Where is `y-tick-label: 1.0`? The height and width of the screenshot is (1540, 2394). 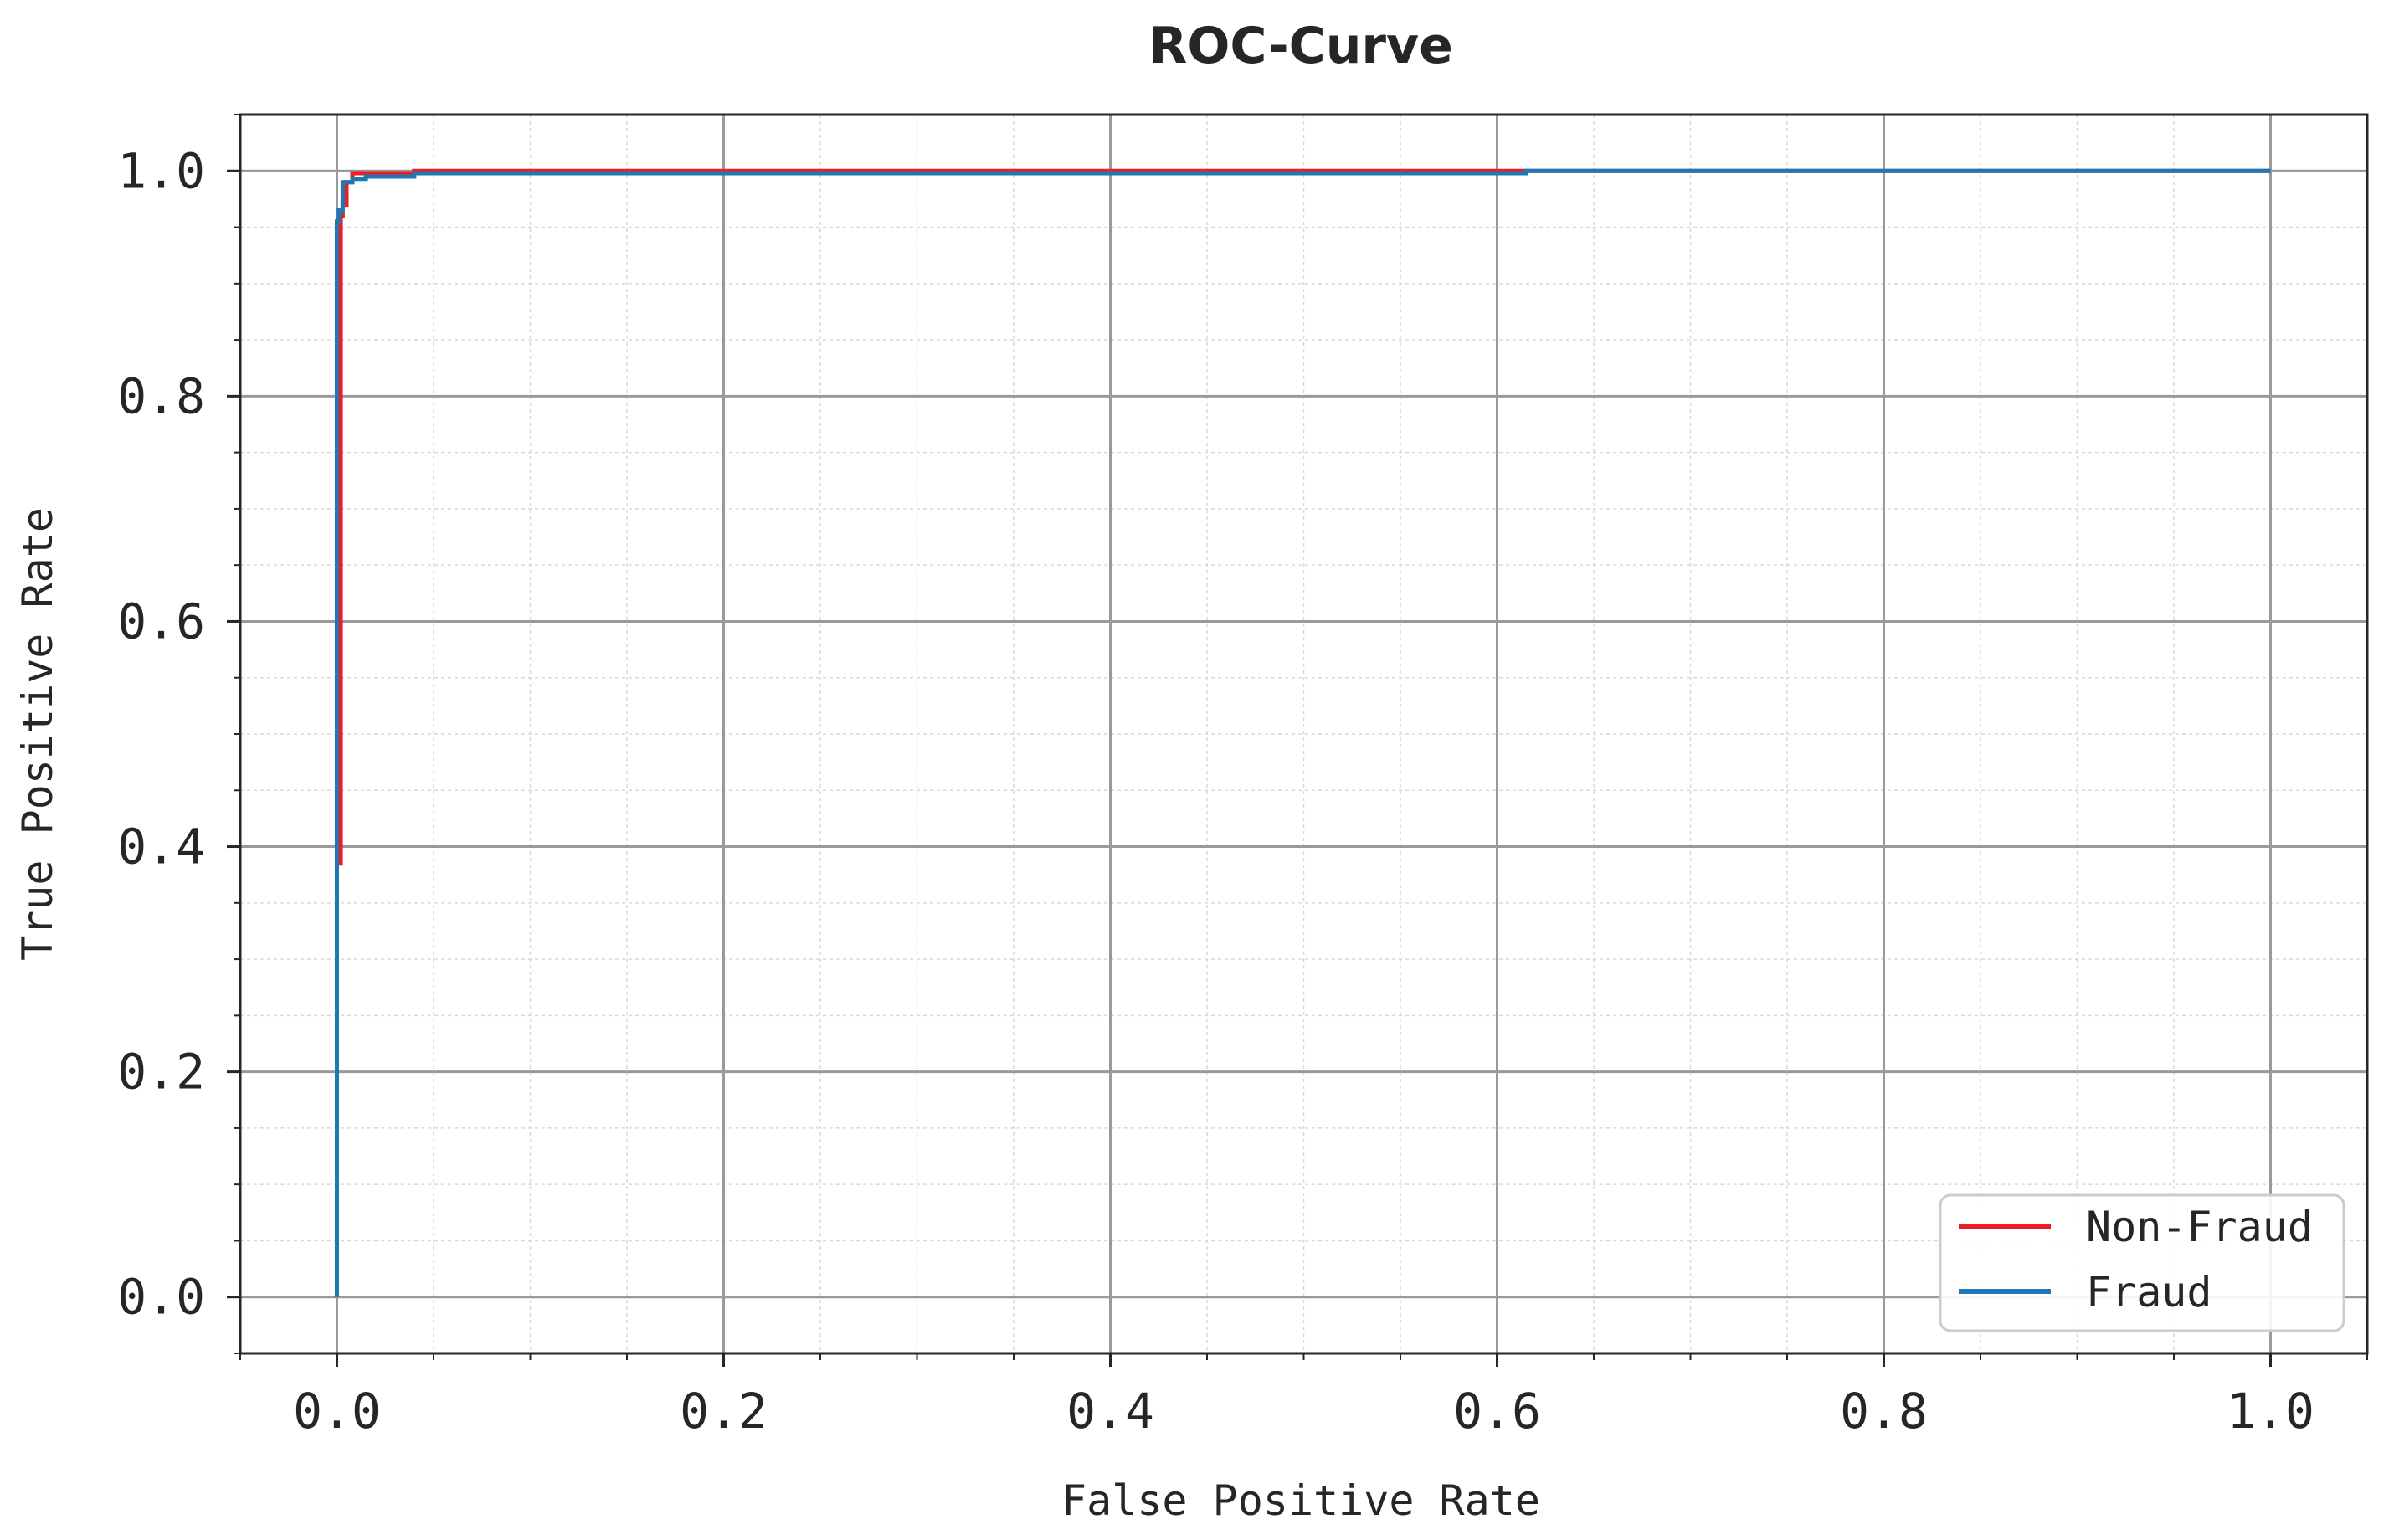 y-tick-label: 1.0 is located at coordinates (161, 170).